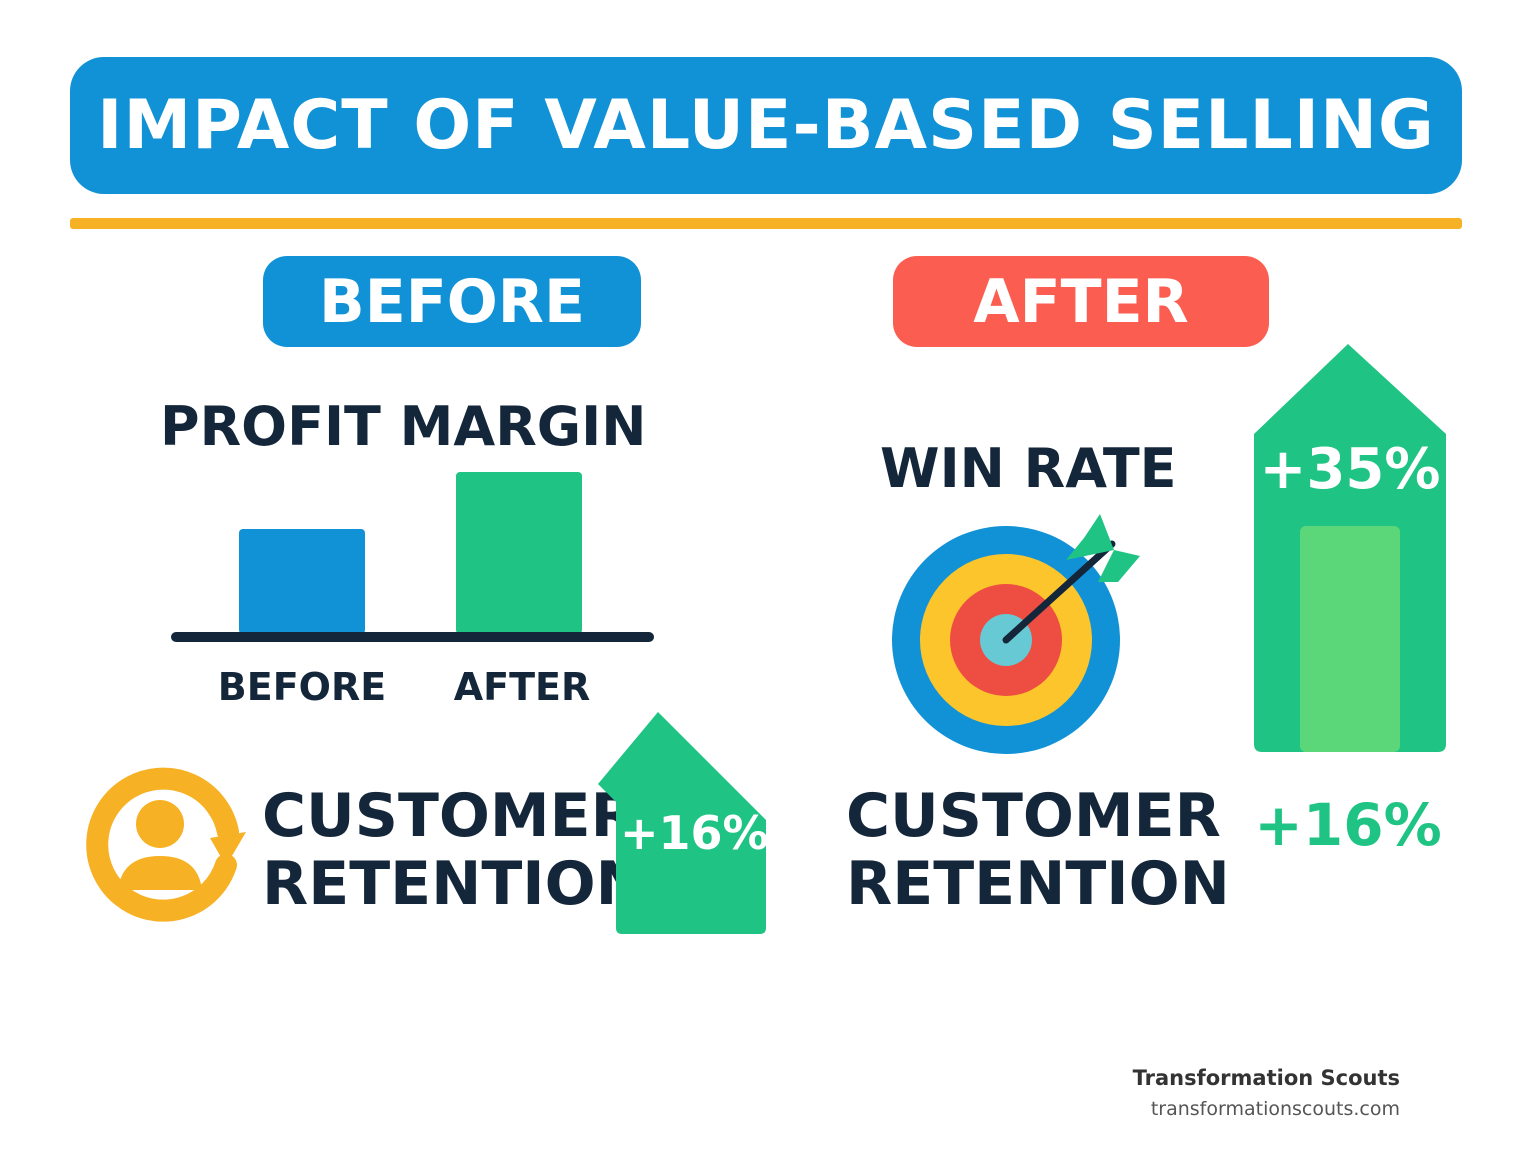 The width and height of the screenshot is (1536, 1154). I want to click on target-arrow-fletch-bottom, so click(1119, 566).